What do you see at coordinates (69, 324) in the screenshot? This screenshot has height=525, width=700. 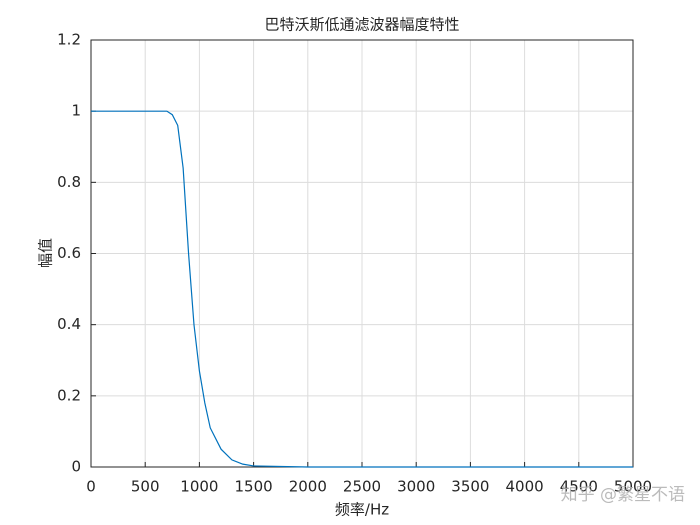 I see `y-tick-label: 0.4` at bounding box center [69, 324].